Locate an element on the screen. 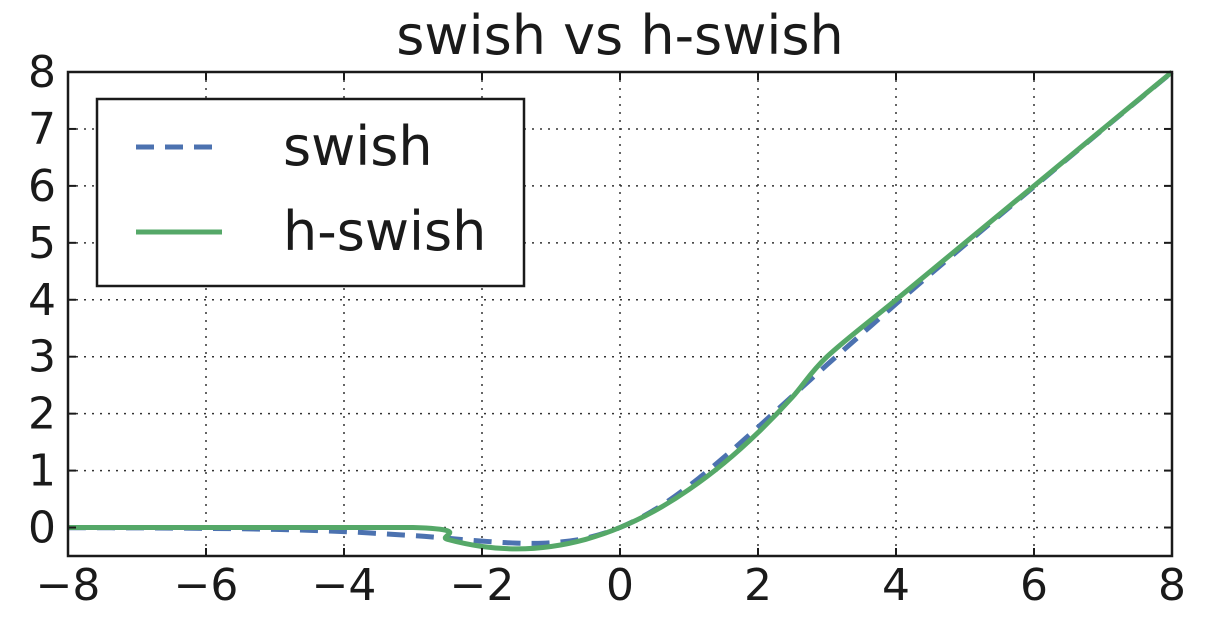 The image size is (1206, 619). legend-box is located at coordinates (310, 192).